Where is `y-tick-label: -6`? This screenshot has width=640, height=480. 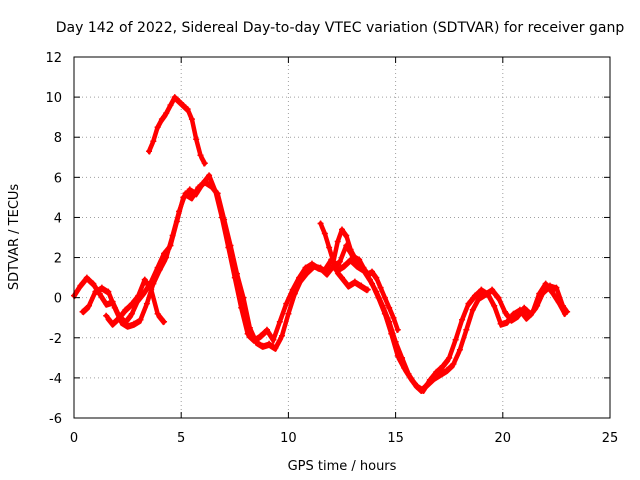
y-tick-label: -6 is located at coordinates (55, 419).